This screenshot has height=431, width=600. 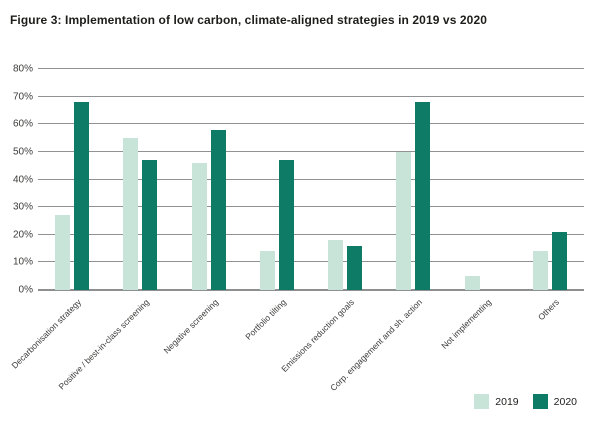 I want to click on y-axis-tick-label: 0%, so click(x=25, y=290).